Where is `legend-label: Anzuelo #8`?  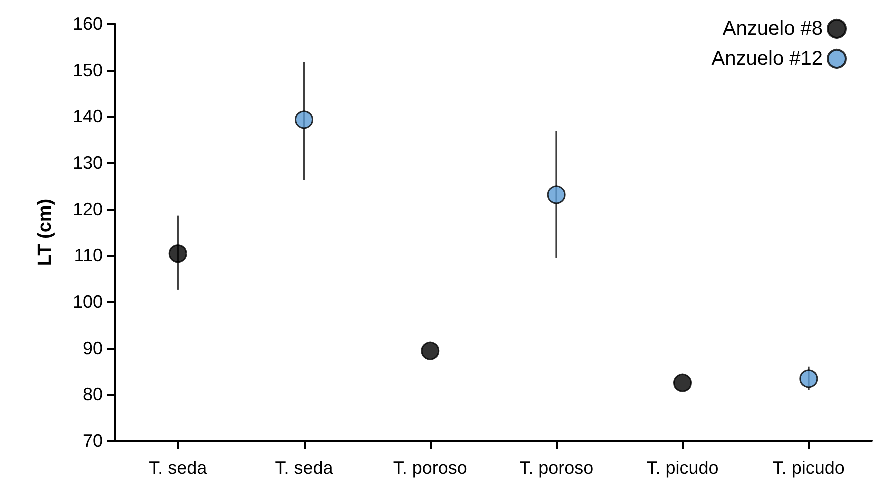 legend-label: Anzuelo #8 is located at coordinates (772, 29).